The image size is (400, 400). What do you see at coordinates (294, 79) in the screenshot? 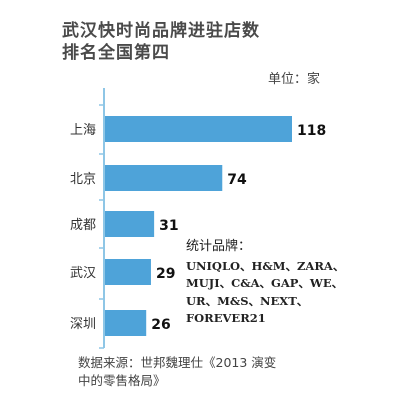
I see `unit-label: 单位：家` at bounding box center [294, 79].